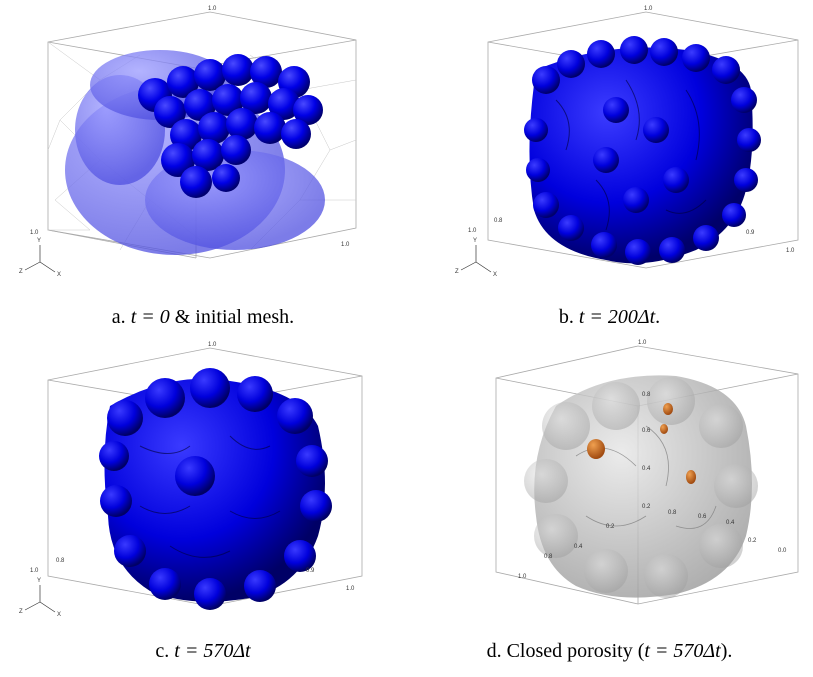  I want to click on tick-bottom-left-b: 0.8, so click(548, 557).